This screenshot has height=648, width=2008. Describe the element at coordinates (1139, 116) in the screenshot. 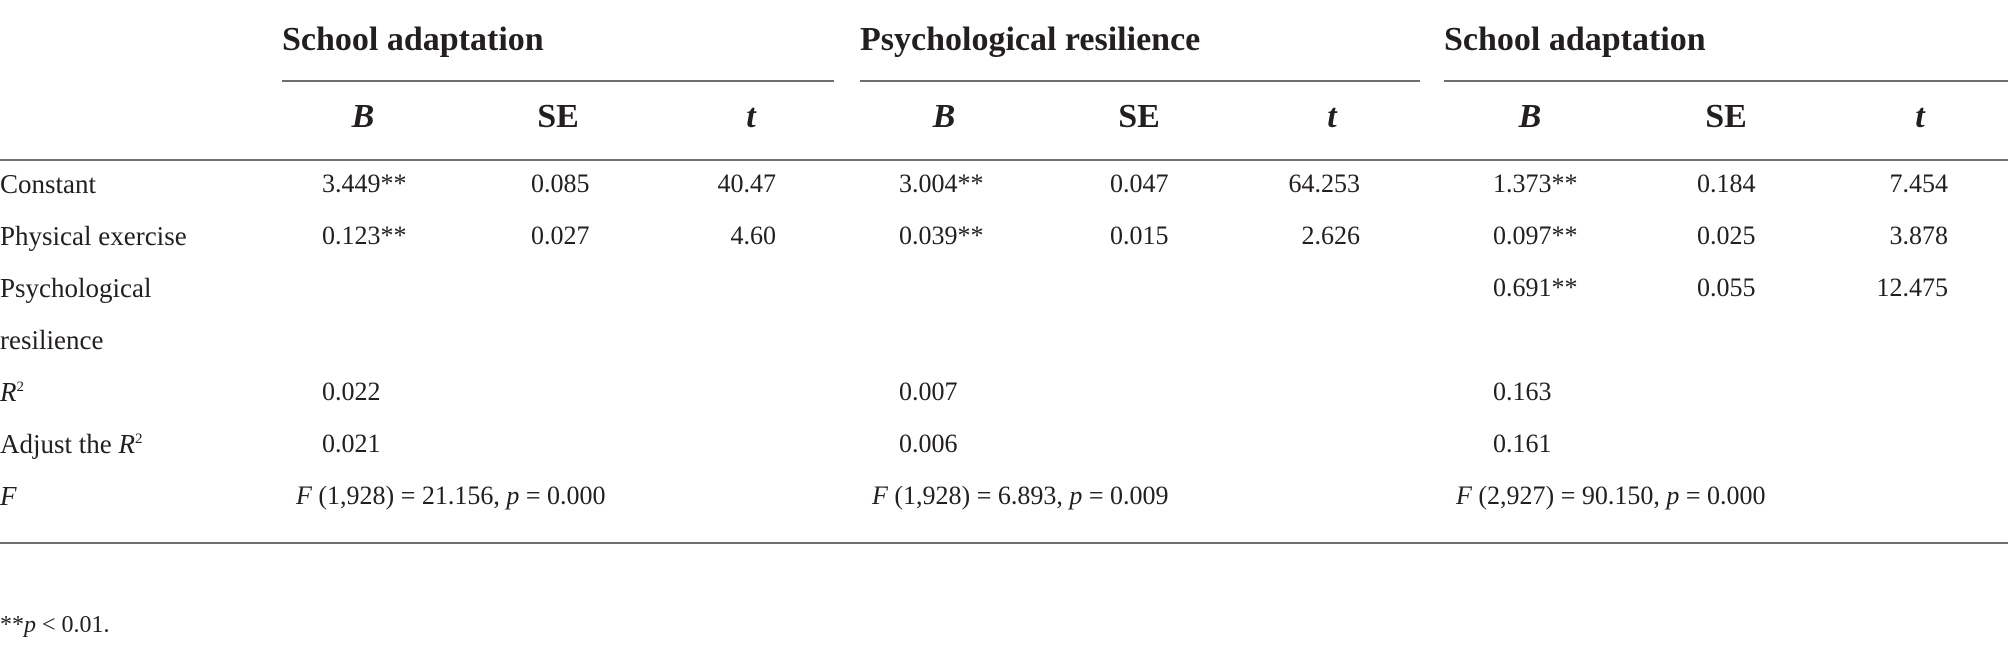

I see `col-head-se-2: SE` at that location.